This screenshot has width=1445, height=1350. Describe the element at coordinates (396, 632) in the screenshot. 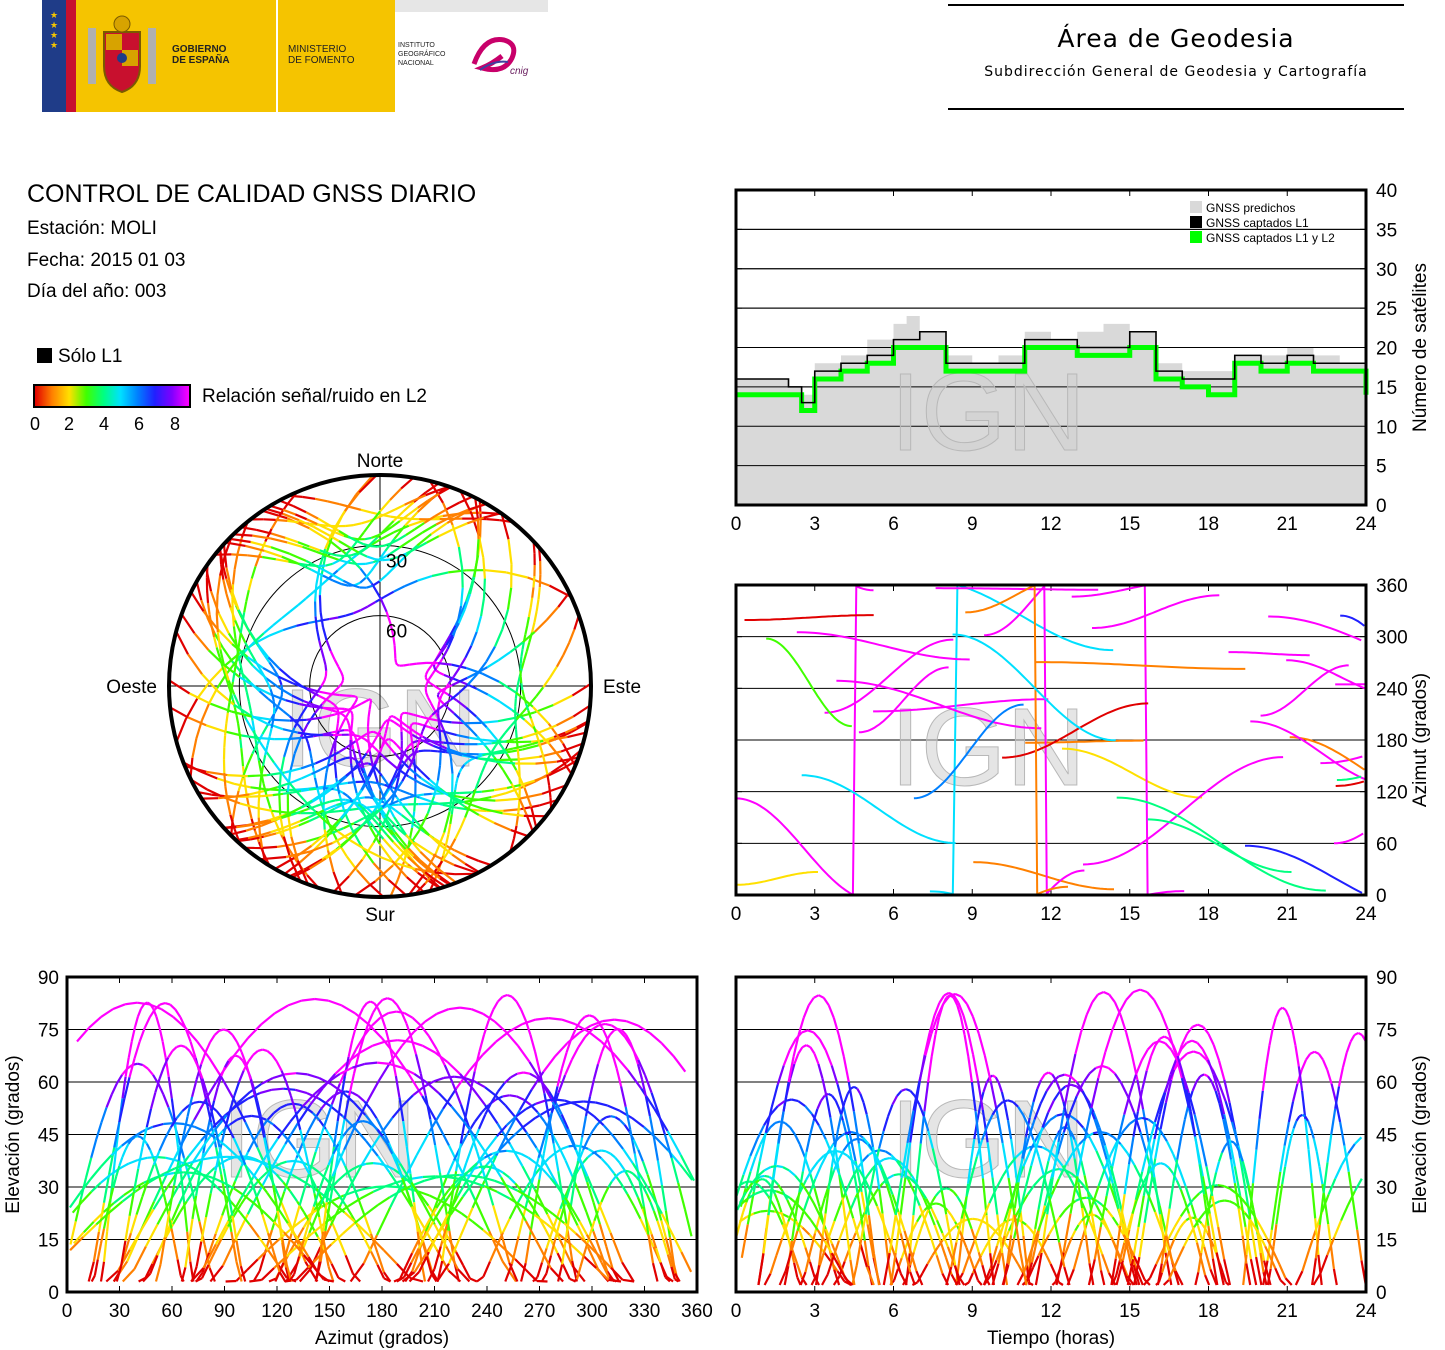

I see `ring-label-60: 60` at that location.